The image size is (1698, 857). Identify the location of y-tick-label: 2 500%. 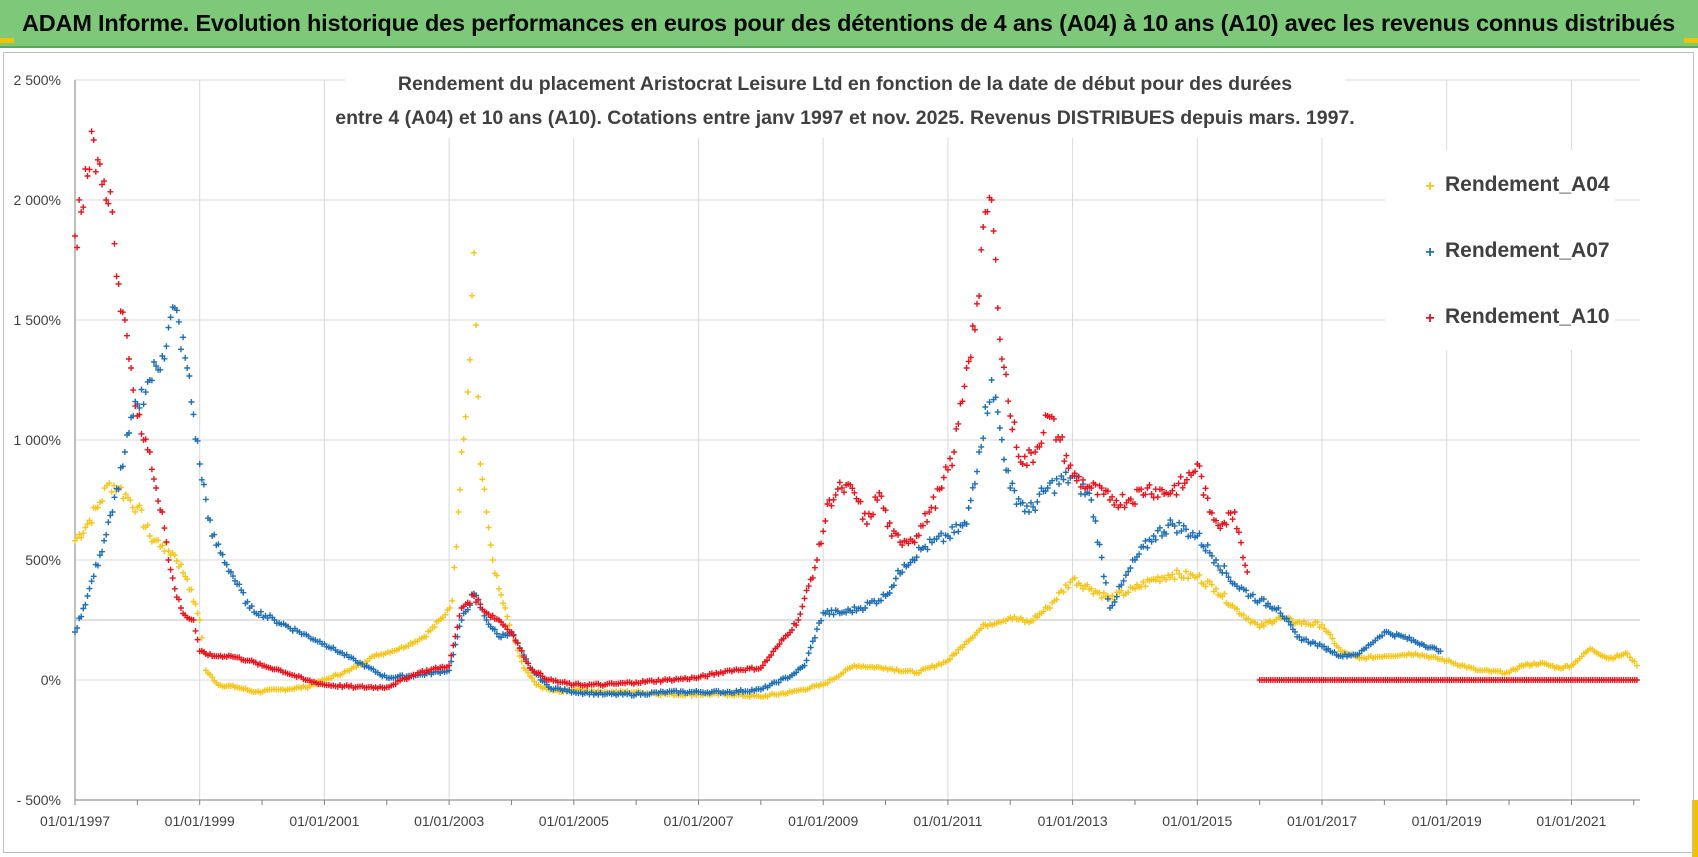
(37, 80).